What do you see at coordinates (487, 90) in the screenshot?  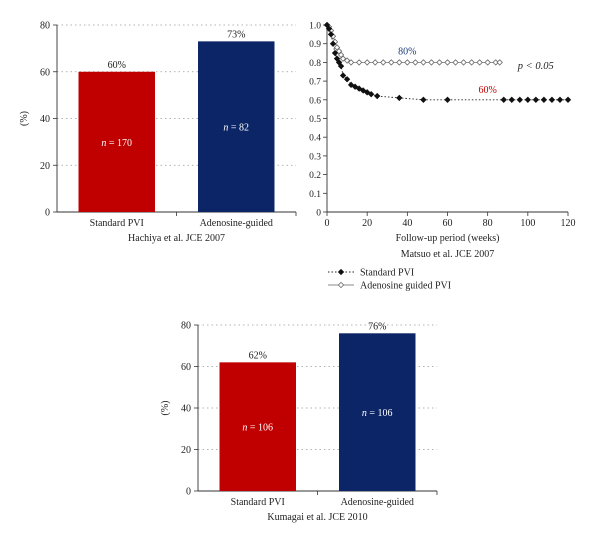 I see `series-end-label: 60%` at bounding box center [487, 90].